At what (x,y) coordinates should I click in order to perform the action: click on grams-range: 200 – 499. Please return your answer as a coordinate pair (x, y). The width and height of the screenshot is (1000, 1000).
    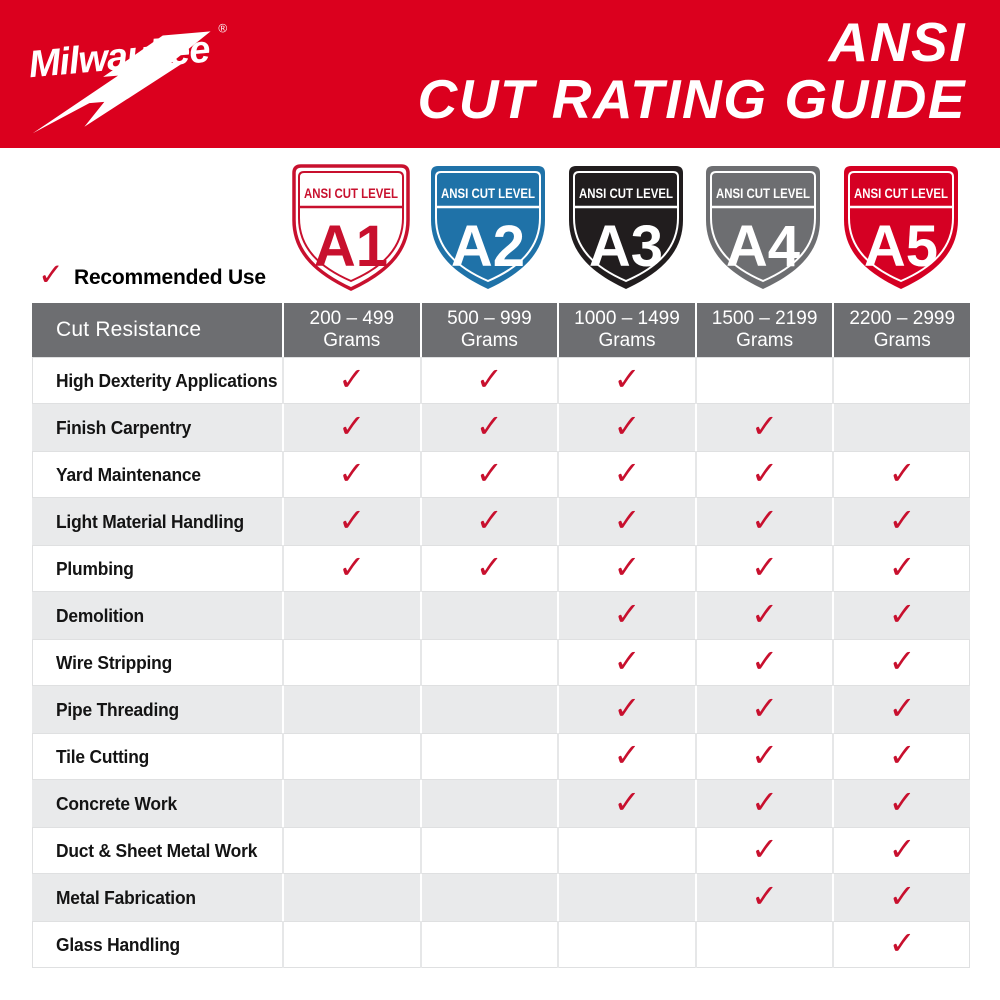
    Looking at the image, I should click on (352, 318).